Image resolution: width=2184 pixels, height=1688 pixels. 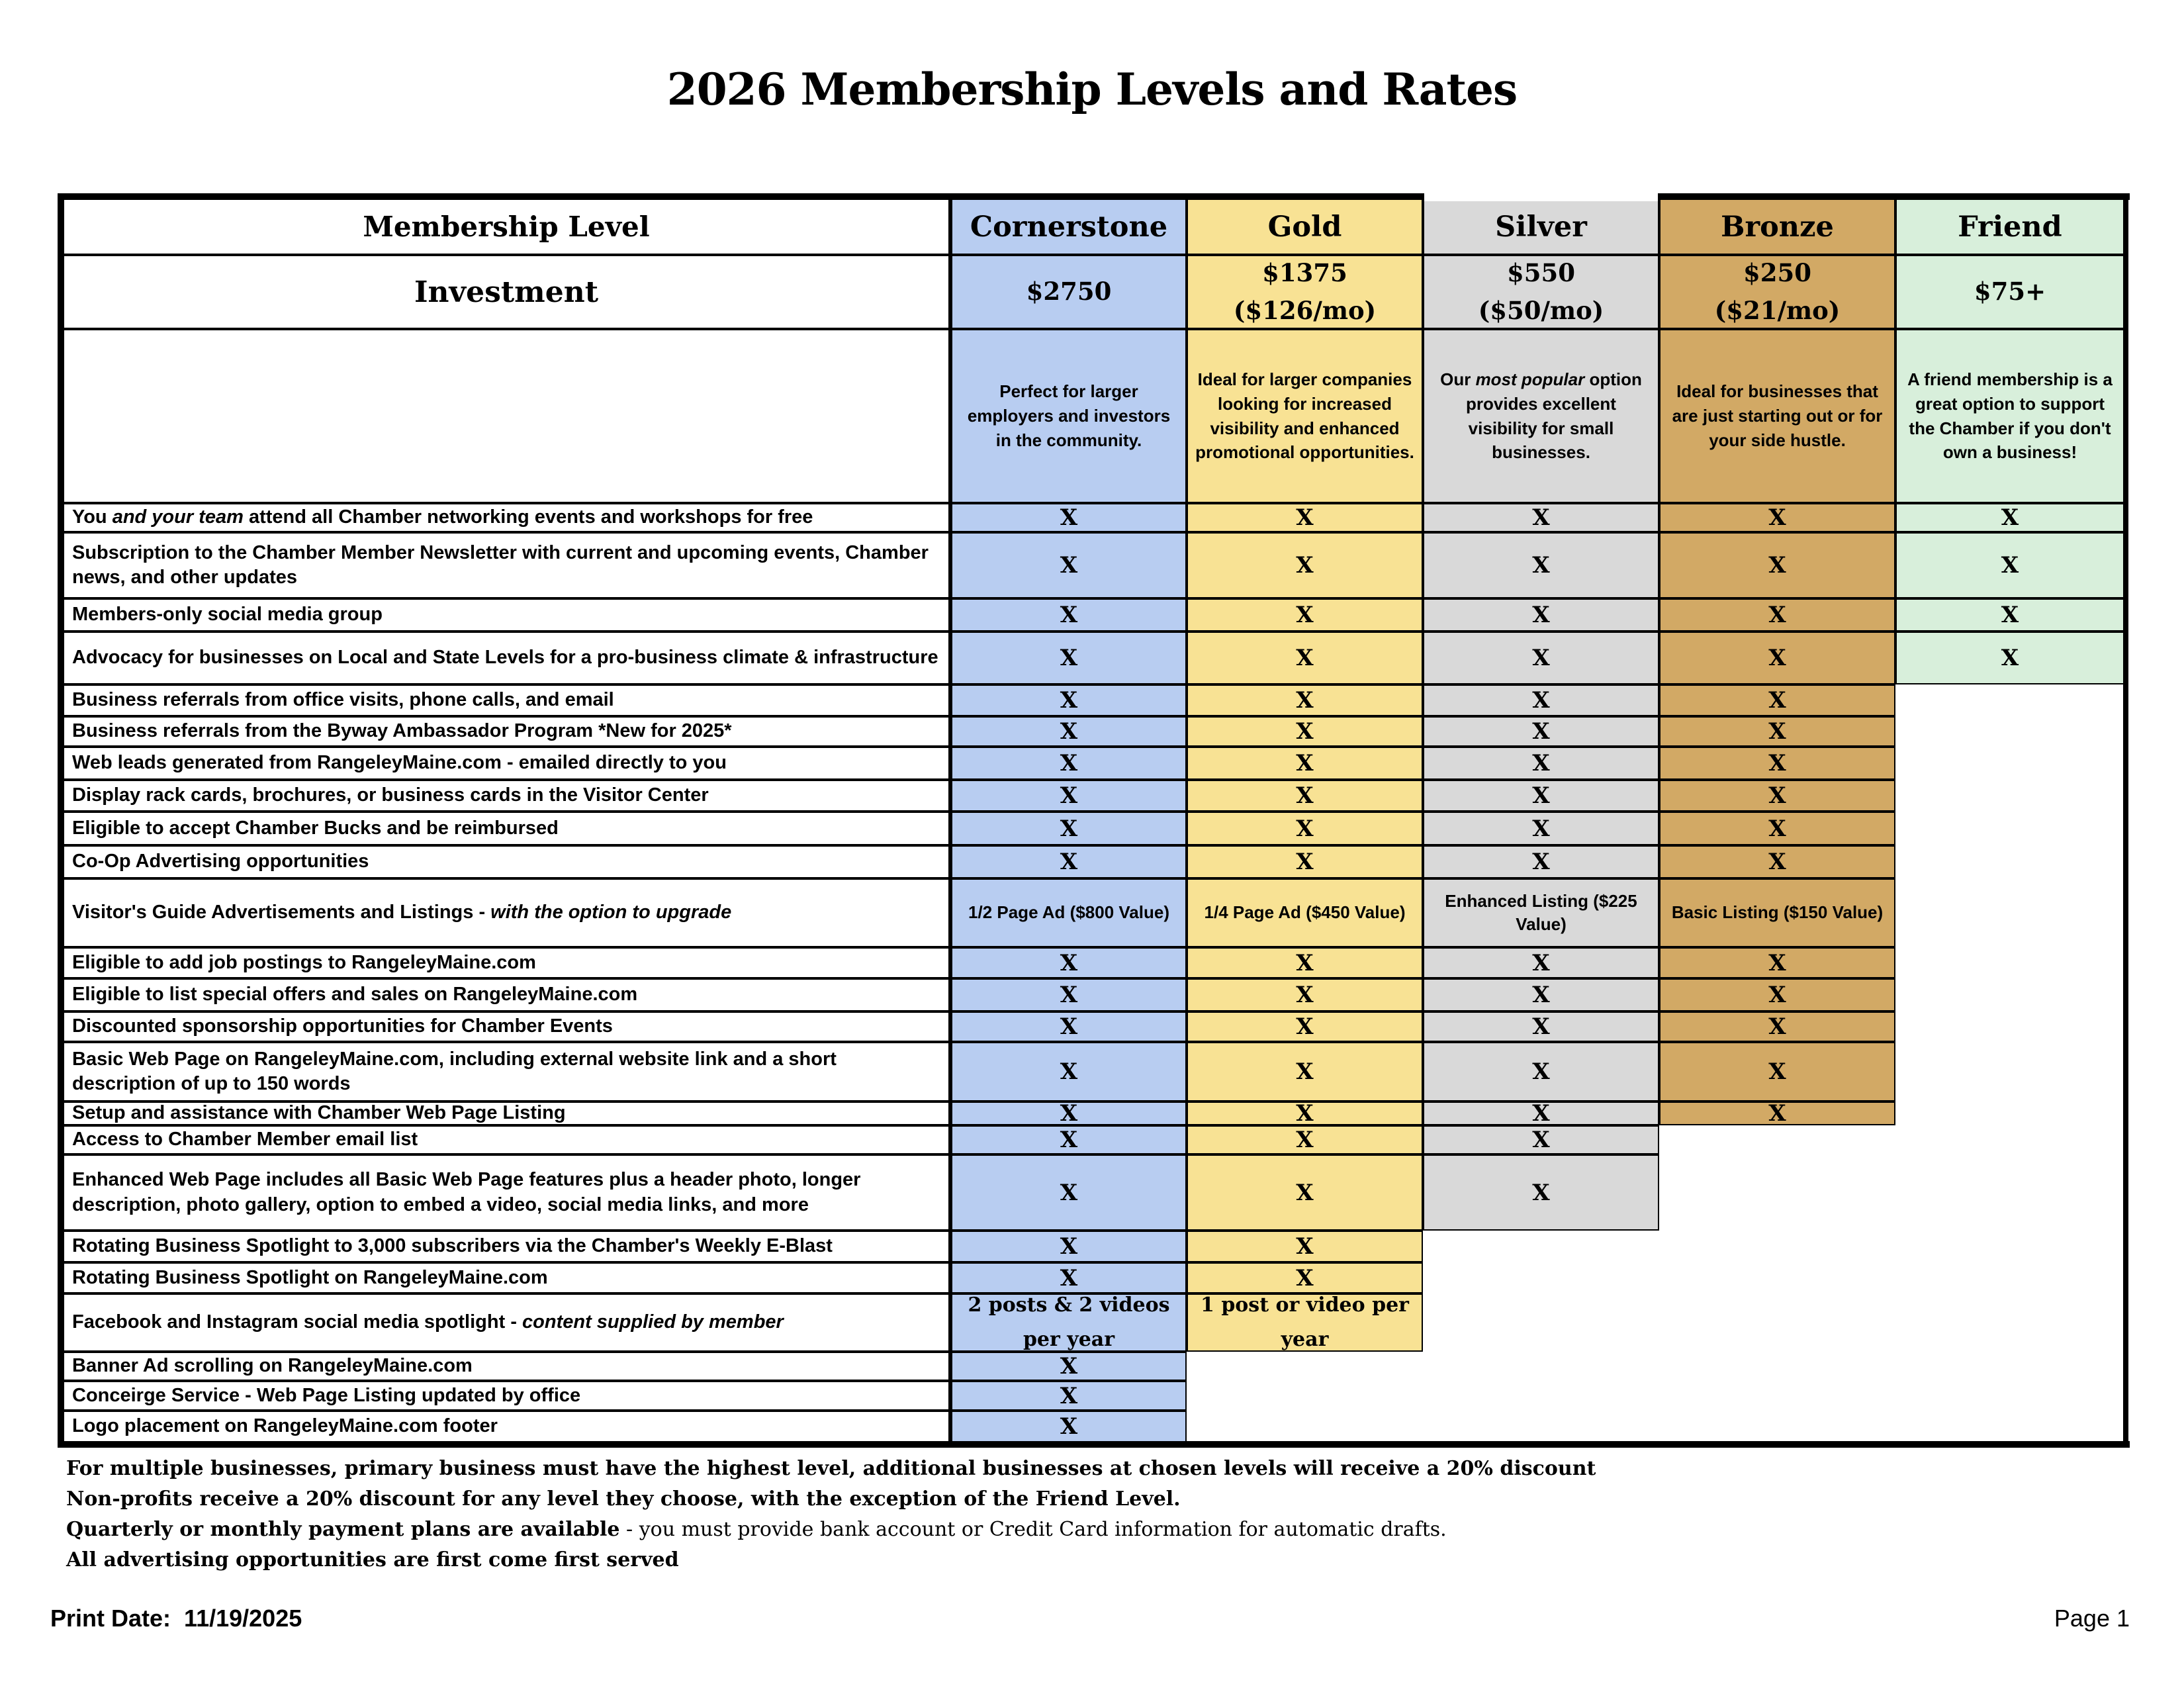 What do you see at coordinates (507, 292) in the screenshot?
I see `investment-header: Investment` at bounding box center [507, 292].